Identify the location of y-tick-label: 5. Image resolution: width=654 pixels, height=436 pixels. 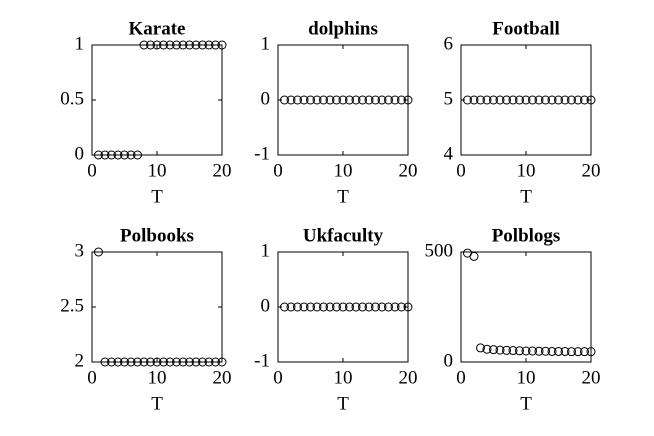
(449, 98).